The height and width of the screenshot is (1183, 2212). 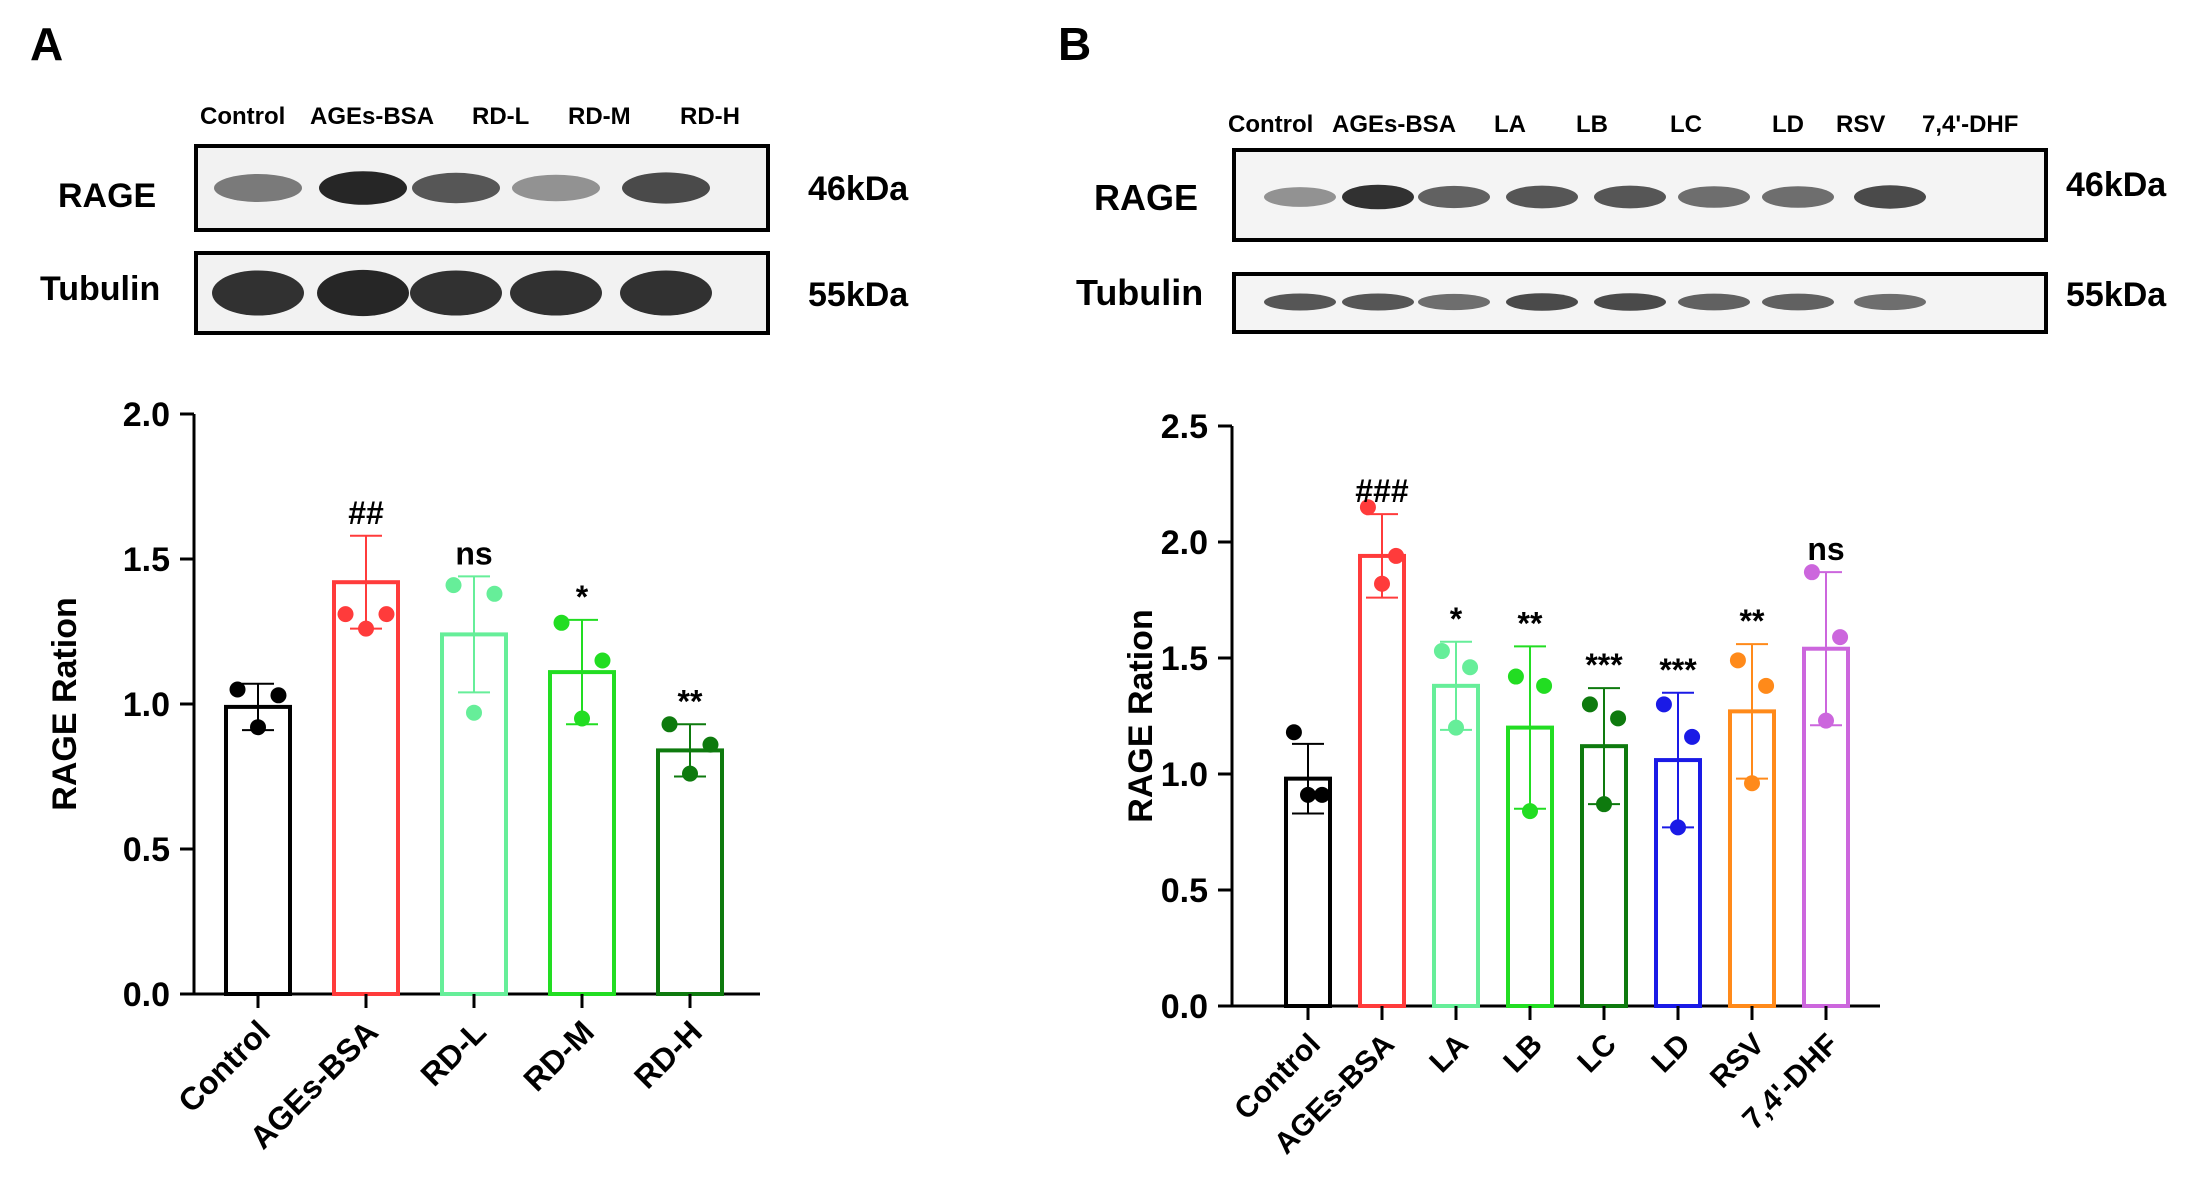 What do you see at coordinates (1456, 619) in the screenshot?
I see `panel-b-significance-label: *` at bounding box center [1456, 619].